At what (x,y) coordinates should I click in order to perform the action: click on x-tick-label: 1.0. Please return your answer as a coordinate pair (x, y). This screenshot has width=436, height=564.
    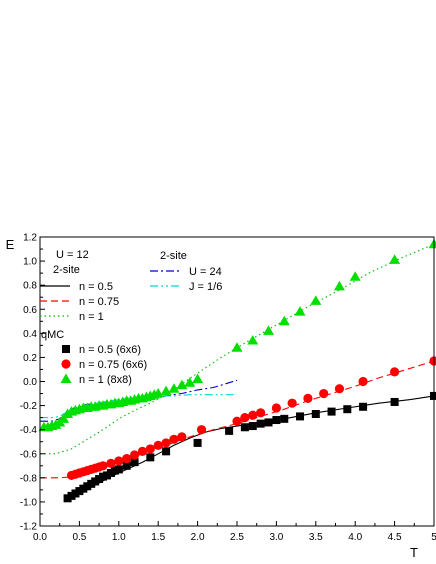
    Looking at the image, I should click on (119, 537).